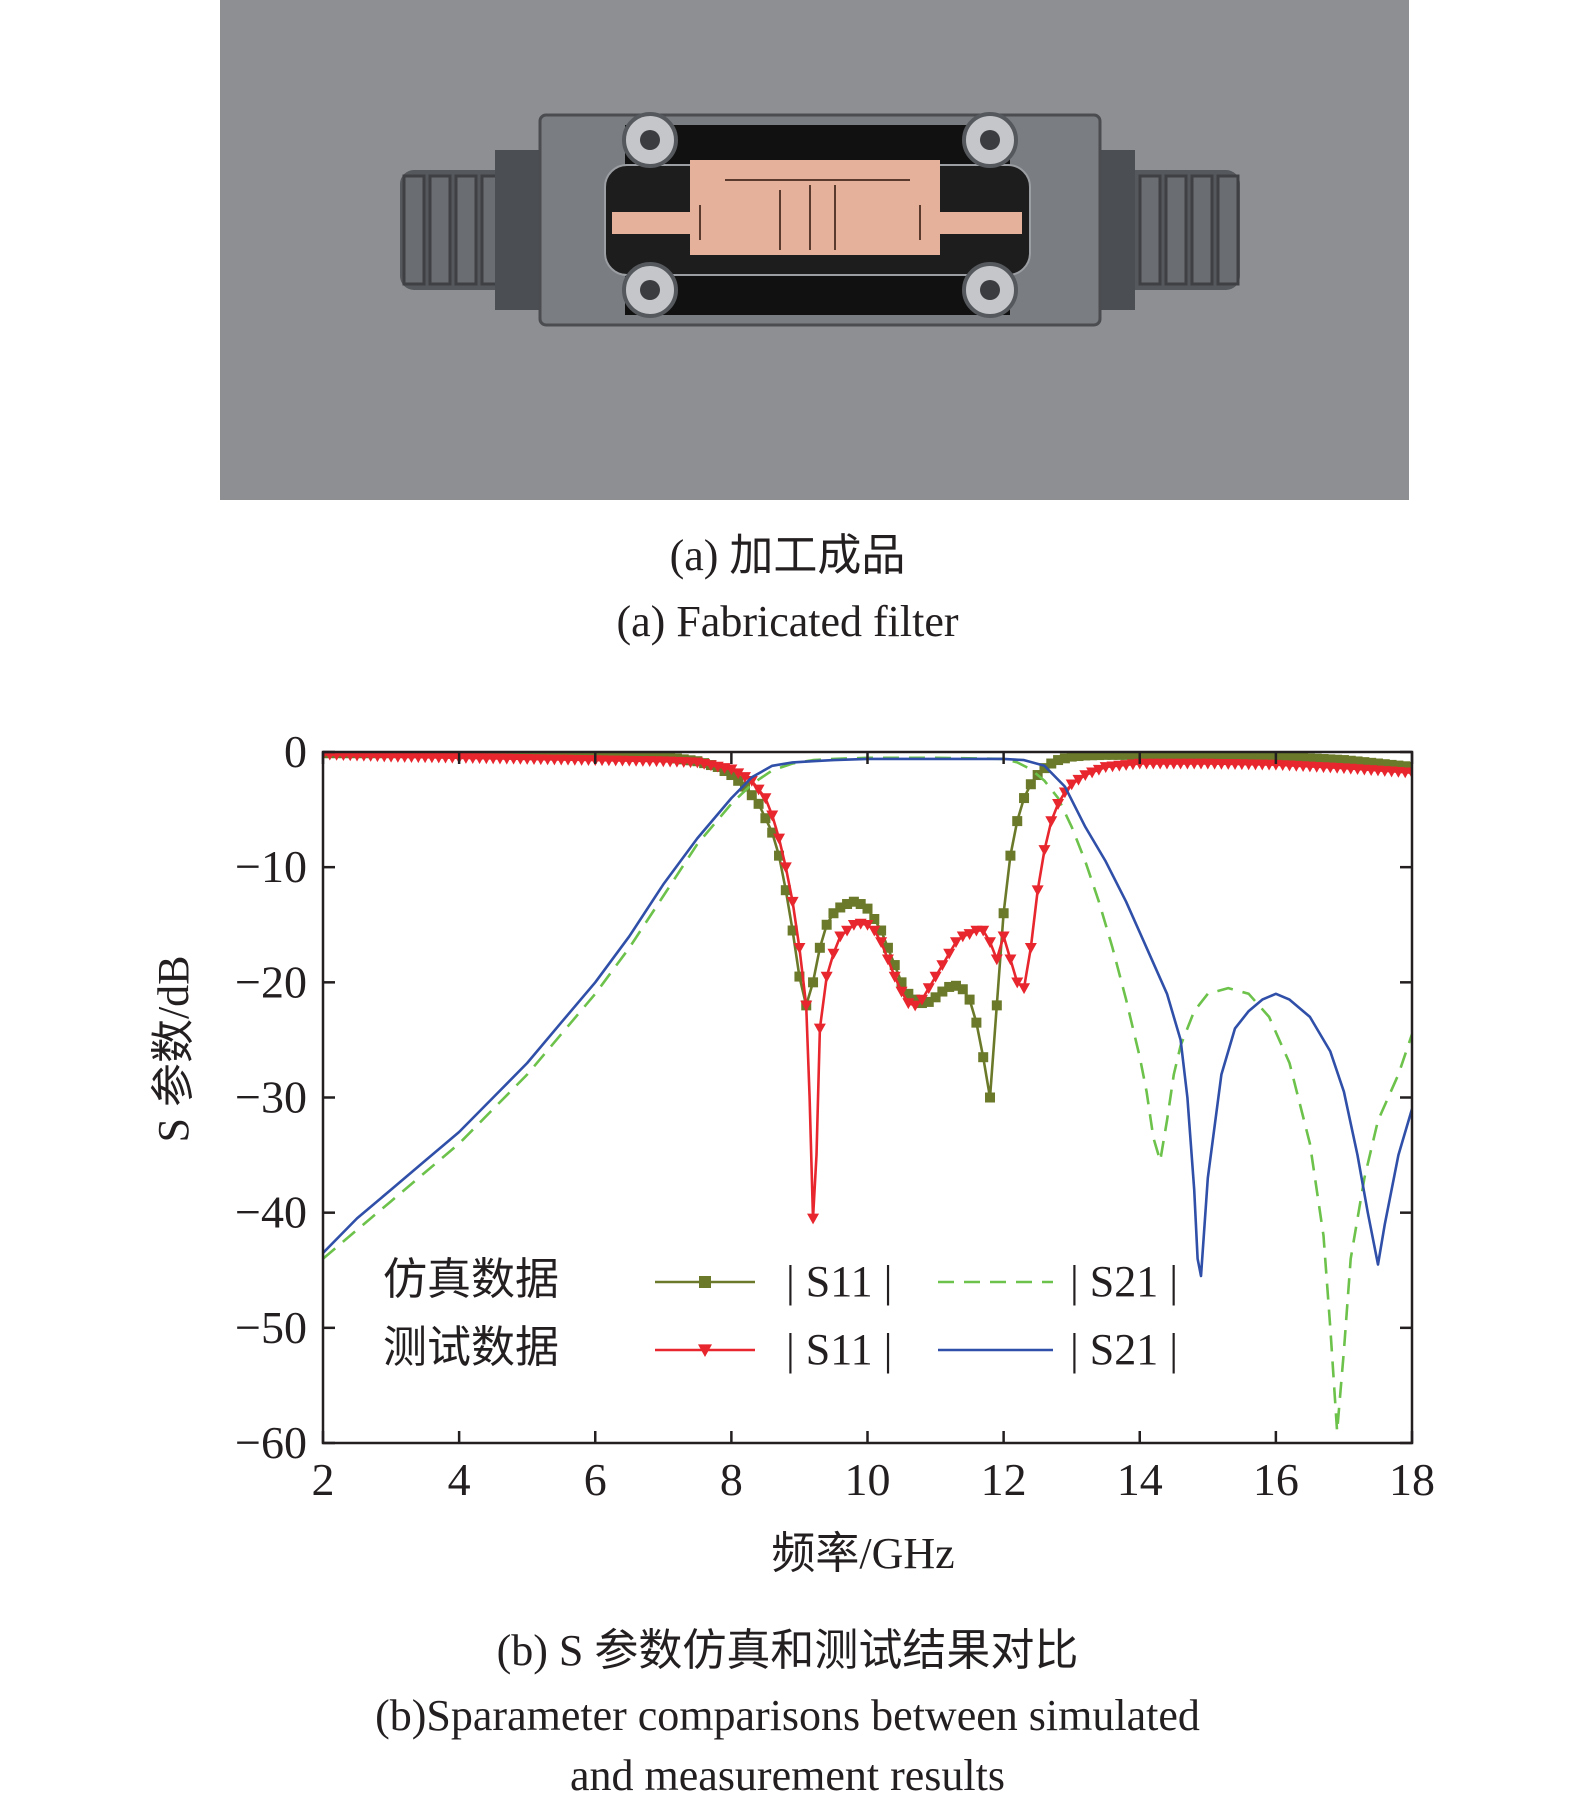  Describe the element at coordinates (323, 1479) in the screenshot. I see `x-tick-label-0: 2` at that location.